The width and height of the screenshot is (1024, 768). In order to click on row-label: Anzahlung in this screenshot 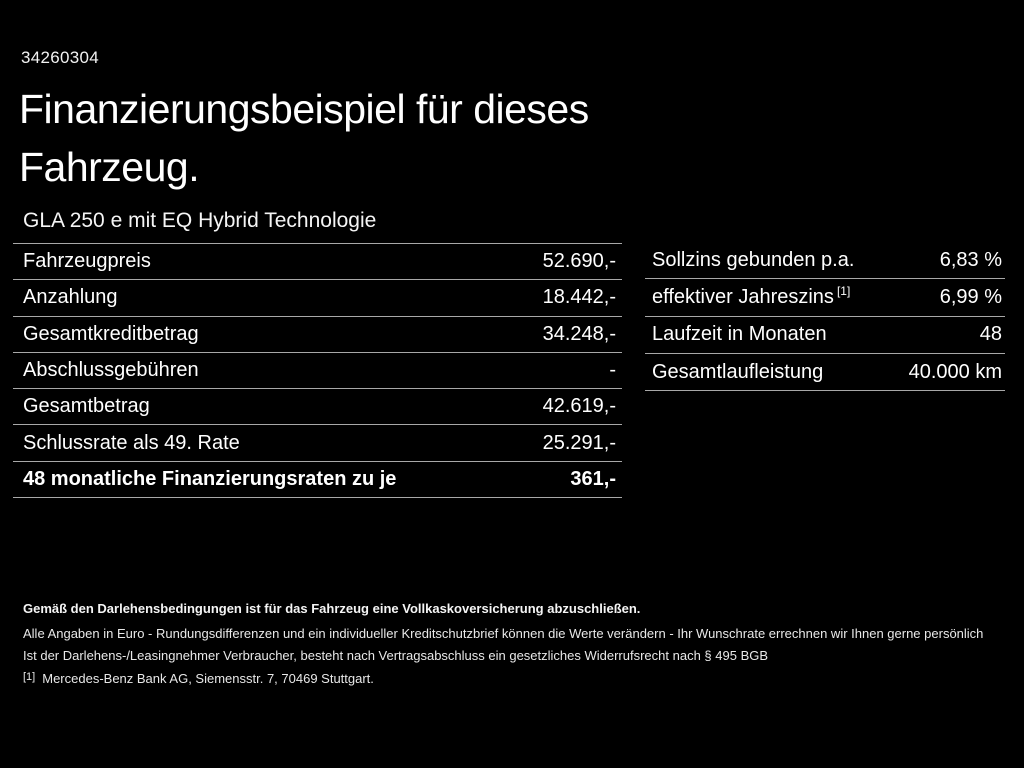, I will do `click(70, 297)`.